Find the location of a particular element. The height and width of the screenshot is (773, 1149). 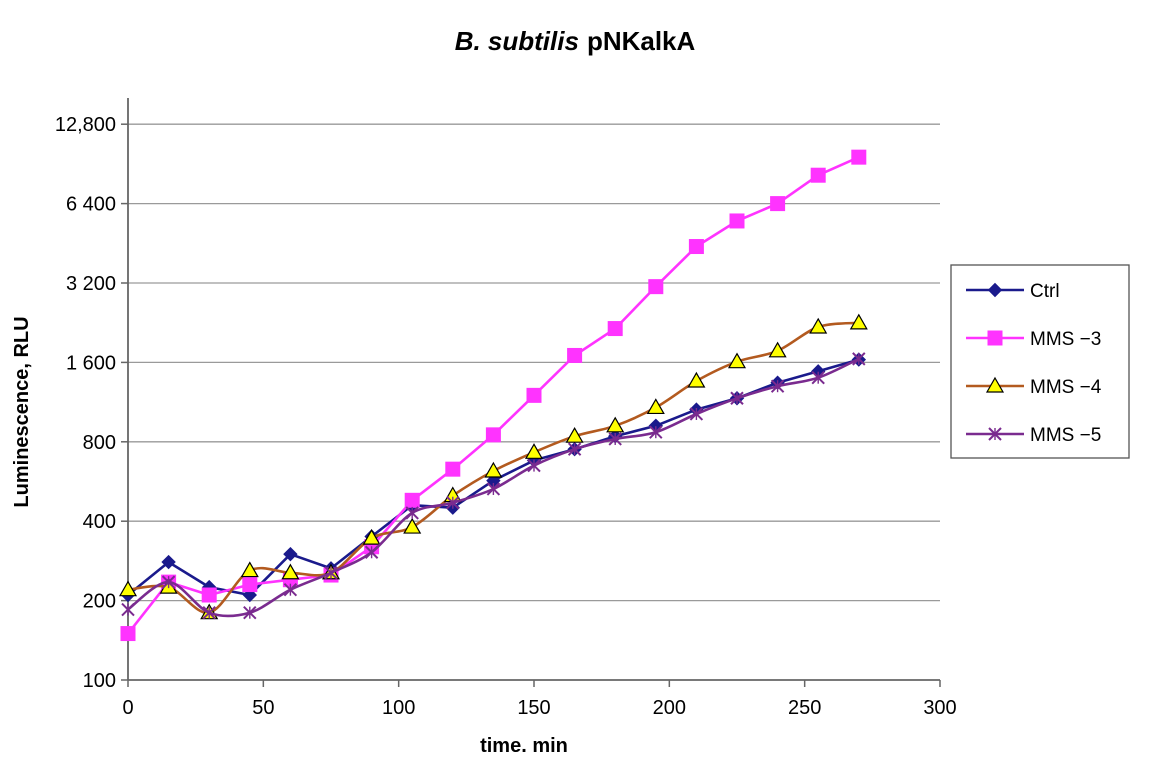

y-tick-label: 12,800 is located at coordinates (85, 125).